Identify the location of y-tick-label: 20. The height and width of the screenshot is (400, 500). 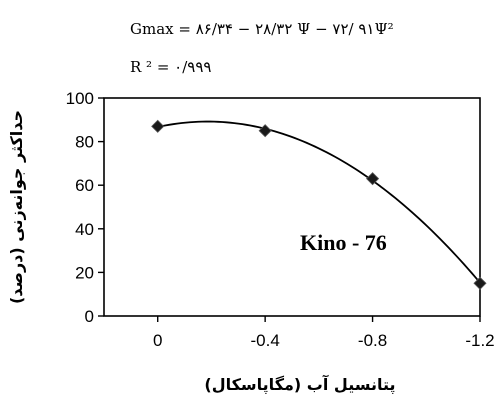
(84, 272).